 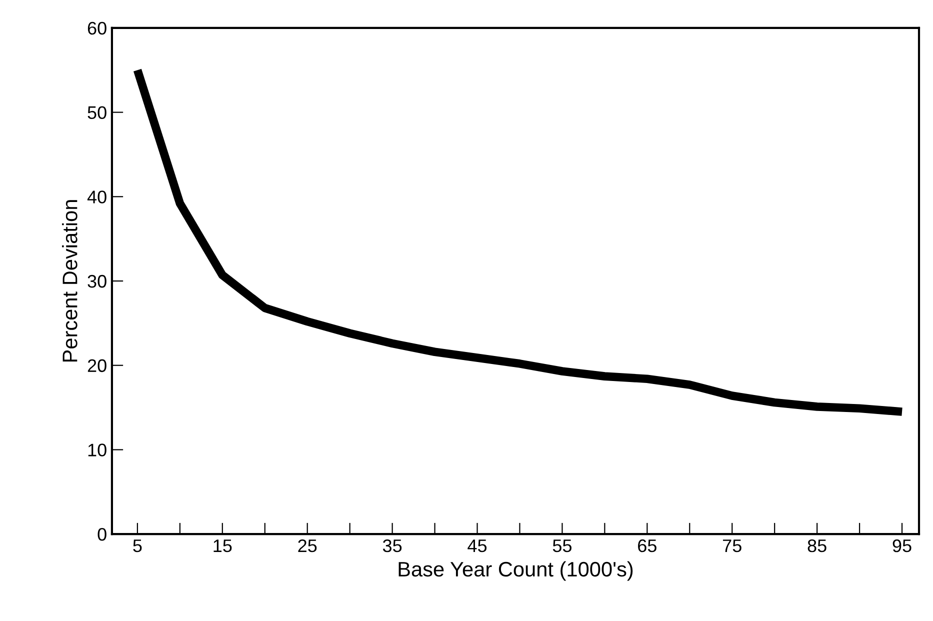 What do you see at coordinates (732, 546) in the screenshot?
I see `x-tick-label: 75` at bounding box center [732, 546].